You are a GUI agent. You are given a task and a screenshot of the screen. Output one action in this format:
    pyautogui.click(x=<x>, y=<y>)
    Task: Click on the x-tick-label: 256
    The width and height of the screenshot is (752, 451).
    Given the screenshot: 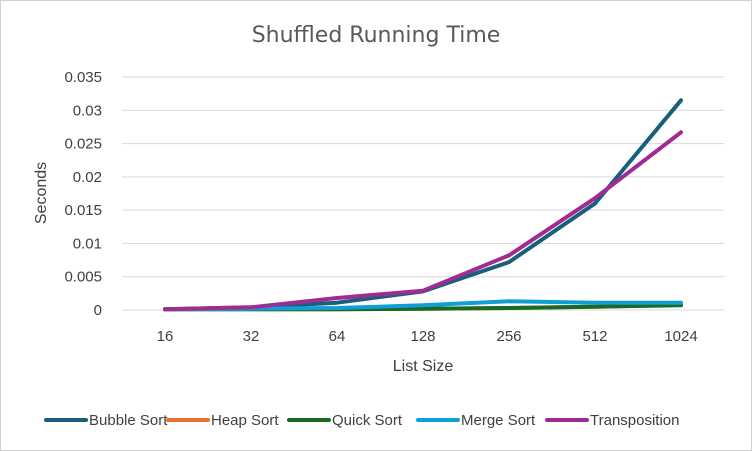 What is the action you would take?
    pyautogui.click(x=508, y=336)
    